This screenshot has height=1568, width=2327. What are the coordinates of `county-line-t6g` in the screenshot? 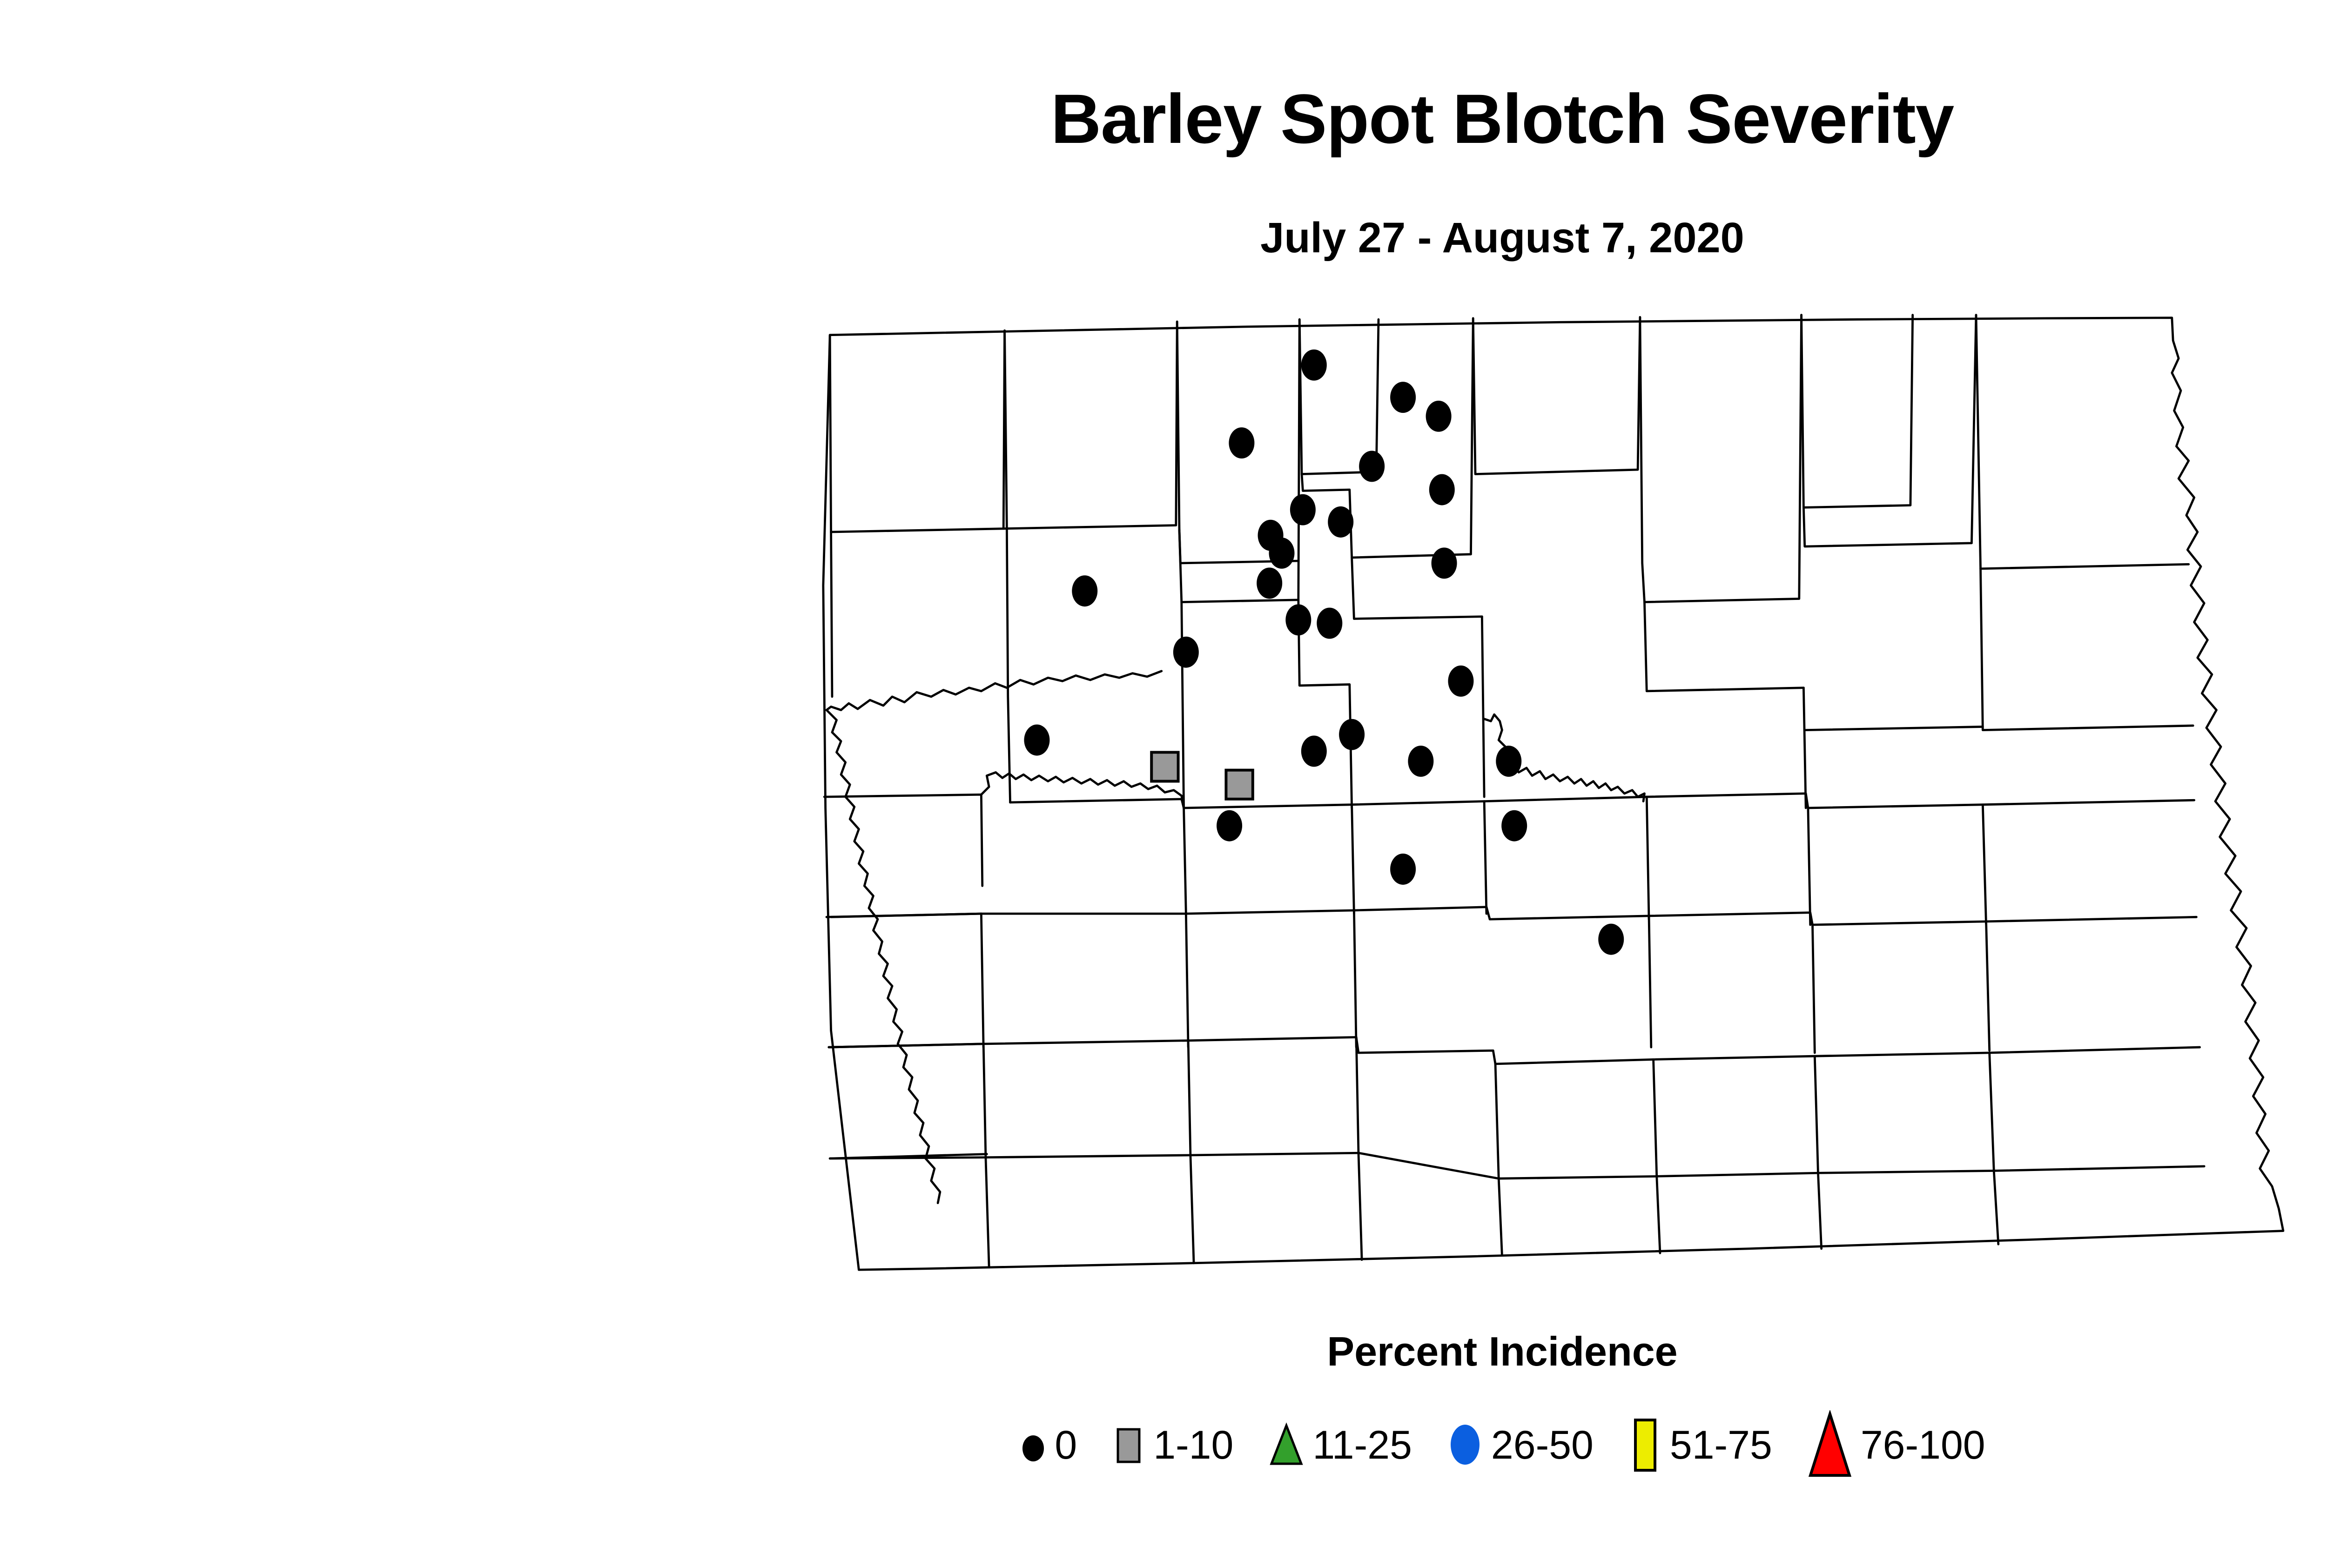 It's located at (1658, 1214).